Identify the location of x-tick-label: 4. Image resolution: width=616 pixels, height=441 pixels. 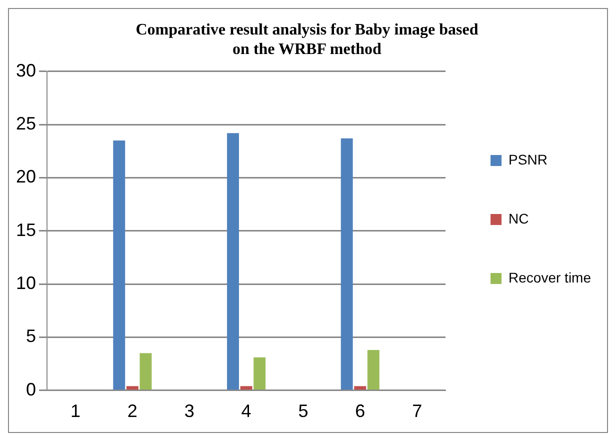
(246, 411).